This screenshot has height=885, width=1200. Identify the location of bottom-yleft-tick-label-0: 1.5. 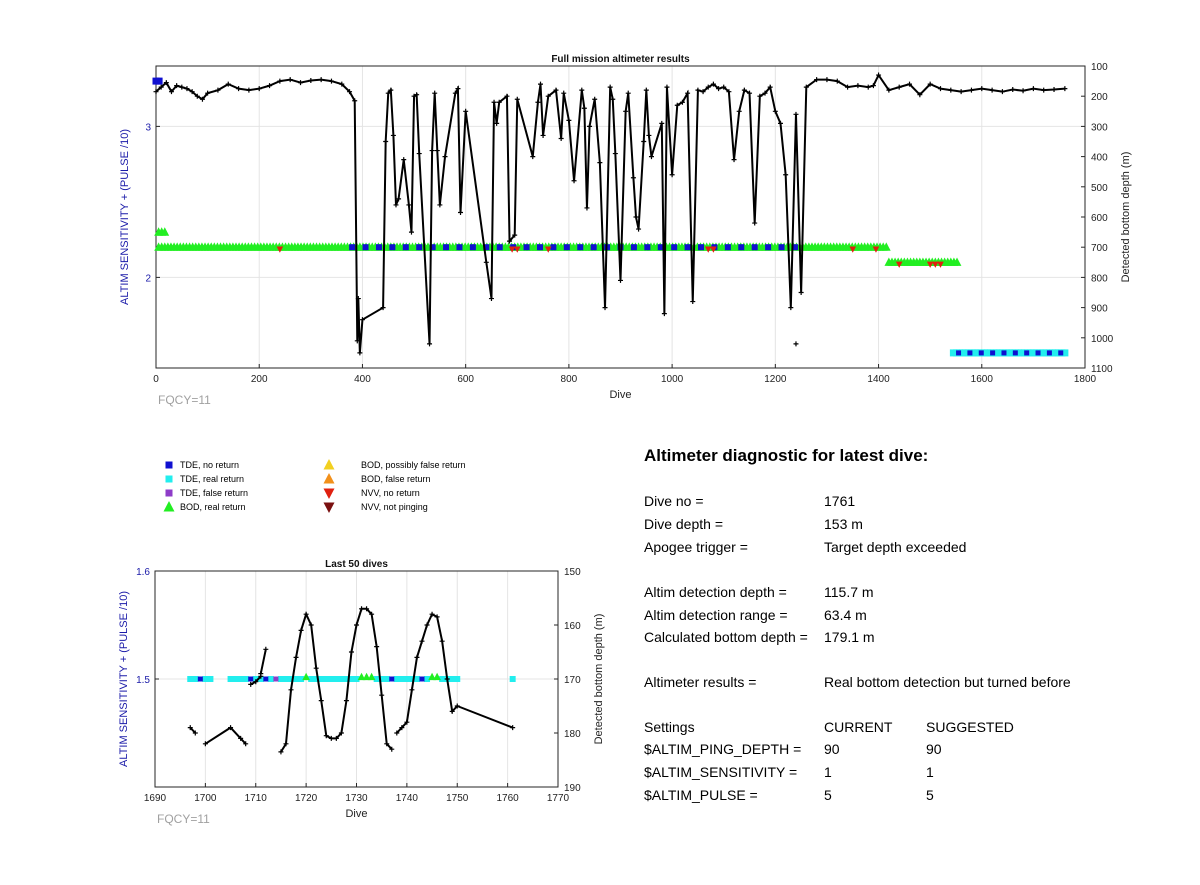
(143, 680).